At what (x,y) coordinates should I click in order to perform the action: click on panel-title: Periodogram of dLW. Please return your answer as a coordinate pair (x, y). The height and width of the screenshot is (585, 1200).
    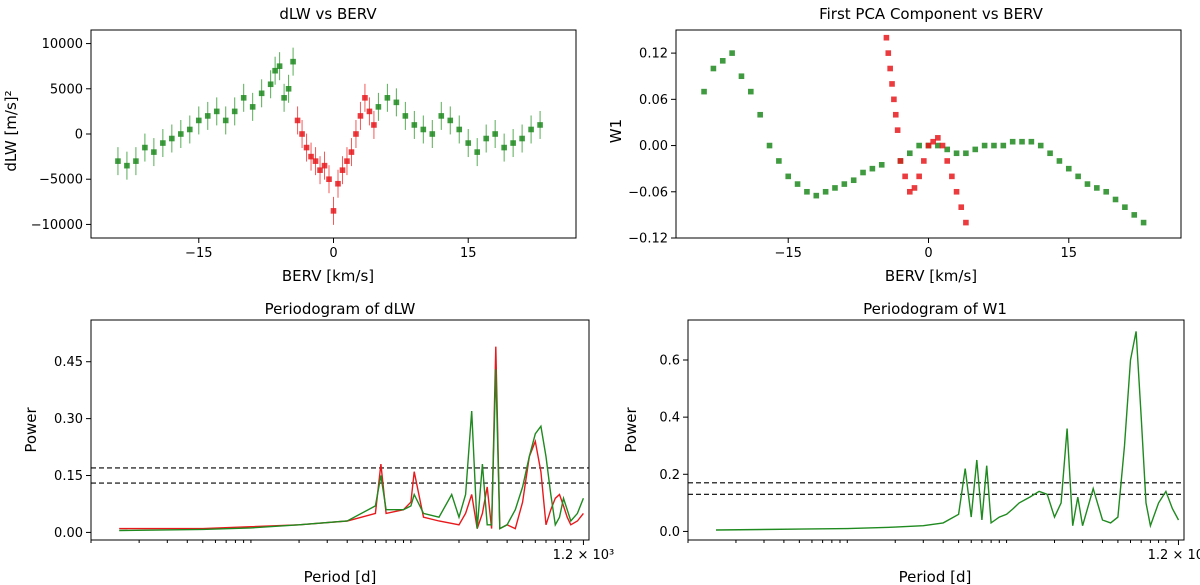
    Looking at the image, I should click on (340, 309).